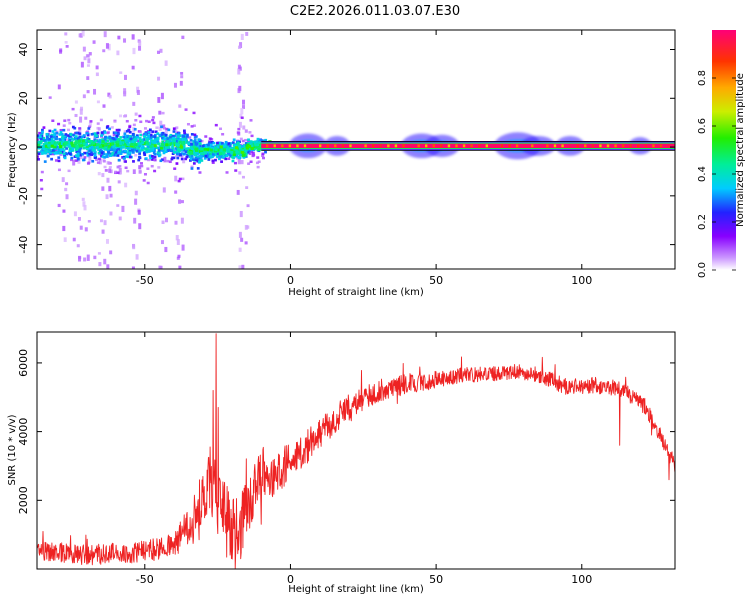 This screenshot has width=750, height=600. Describe the element at coordinates (436, 280) in the screenshot. I see `x-tick-label: 50` at that location.